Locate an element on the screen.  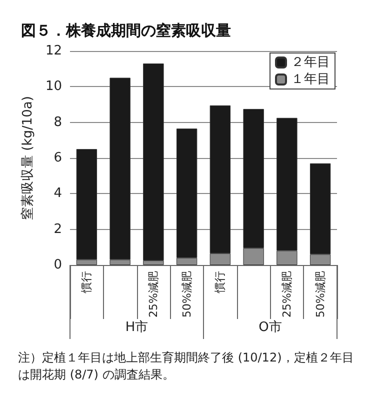
y-tick-label: 8 is located at coordinates (58, 122).